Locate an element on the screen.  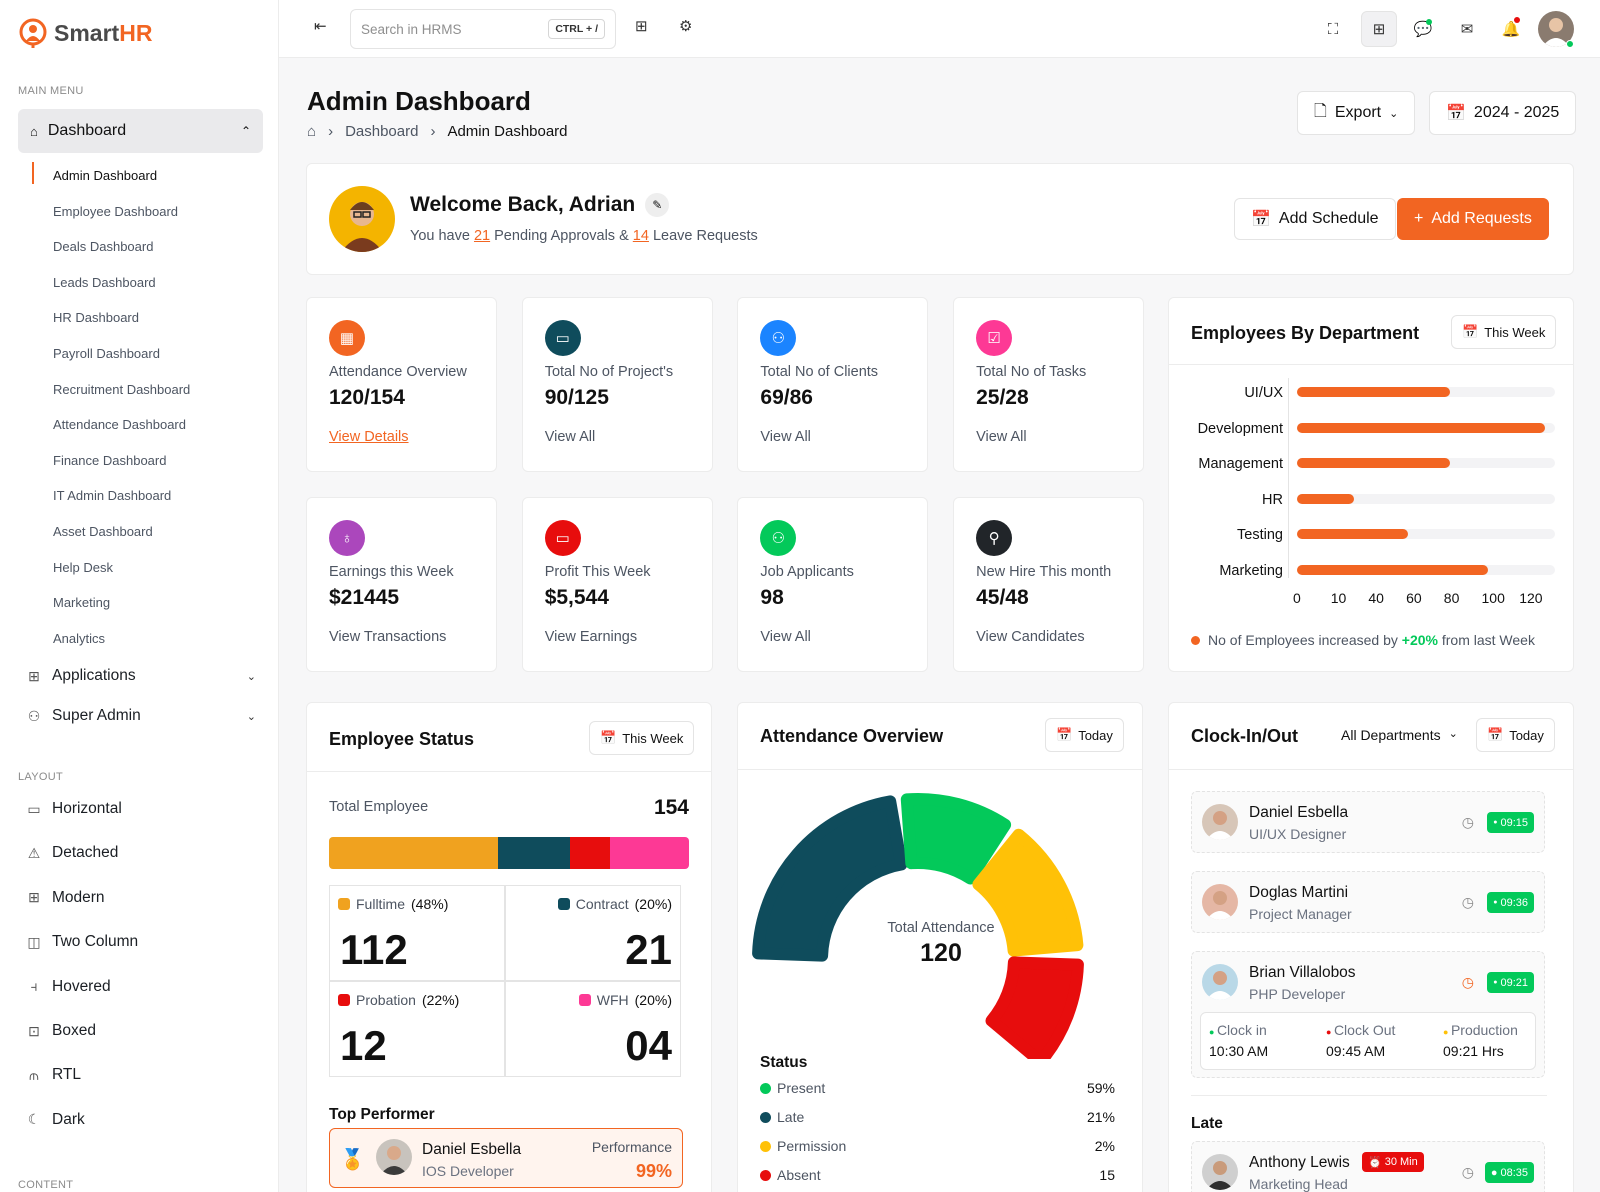
stat-link: View Candidates is located at coordinates (1030, 637).